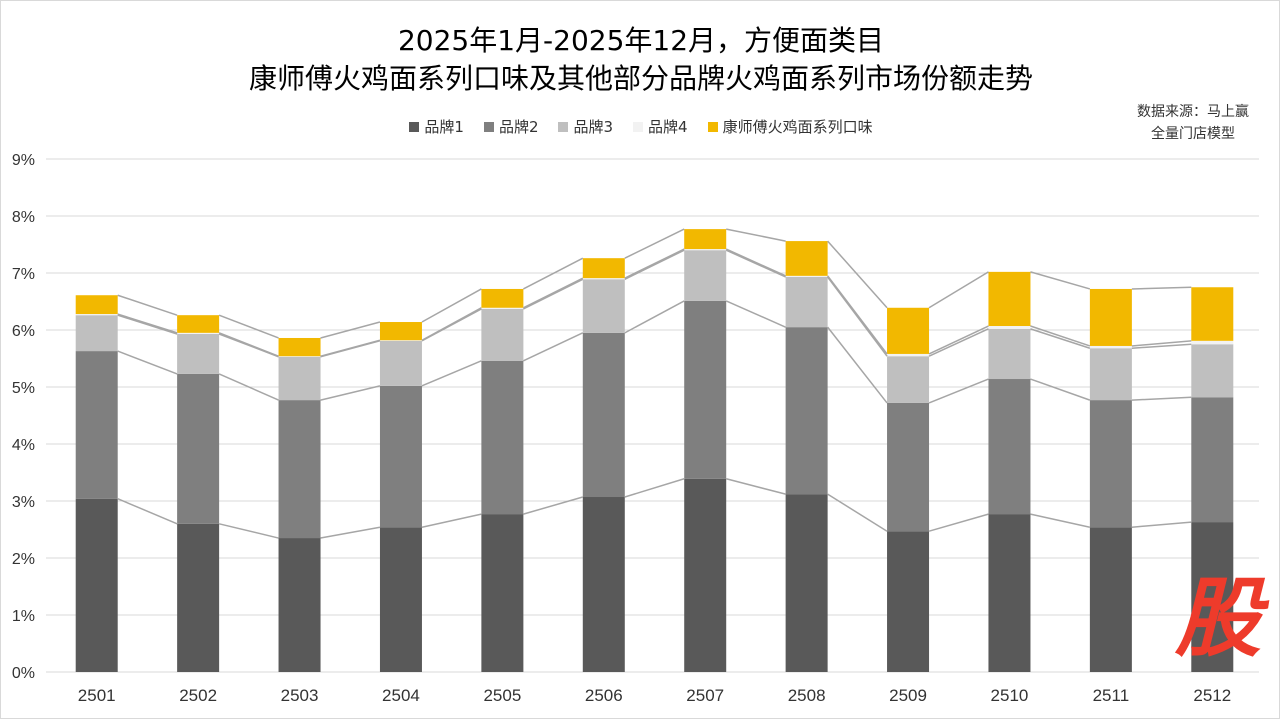 The width and height of the screenshot is (1280, 719). Describe the element at coordinates (908, 355) in the screenshot. I see `bar-品牌4-2509` at that location.